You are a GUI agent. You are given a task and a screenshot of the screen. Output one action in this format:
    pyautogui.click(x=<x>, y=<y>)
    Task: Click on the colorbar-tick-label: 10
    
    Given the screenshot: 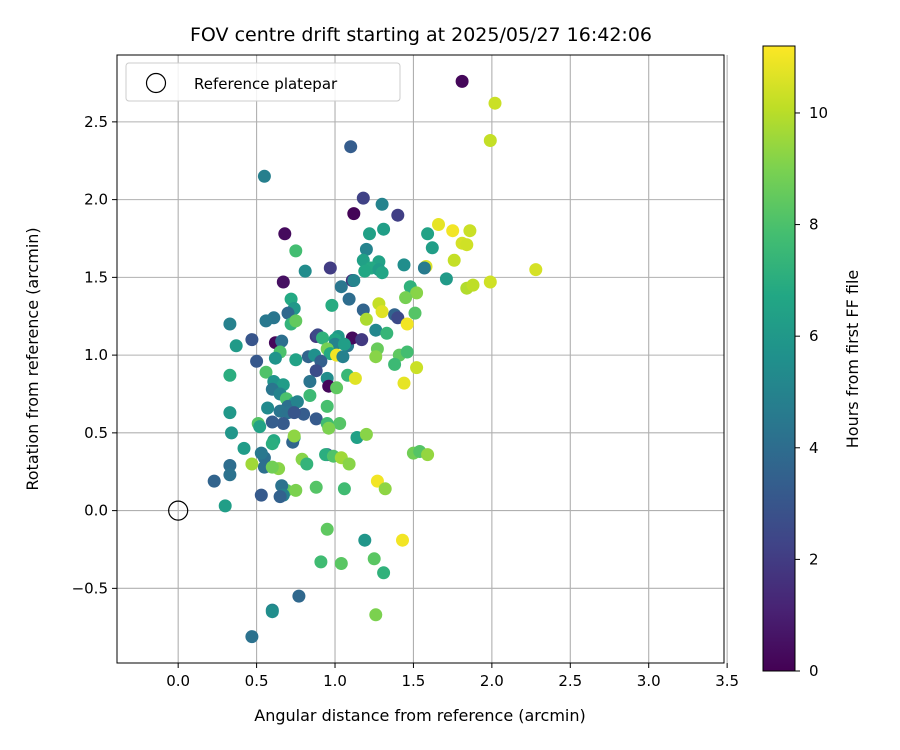 What is the action you would take?
    pyautogui.click(x=818, y=113)
    